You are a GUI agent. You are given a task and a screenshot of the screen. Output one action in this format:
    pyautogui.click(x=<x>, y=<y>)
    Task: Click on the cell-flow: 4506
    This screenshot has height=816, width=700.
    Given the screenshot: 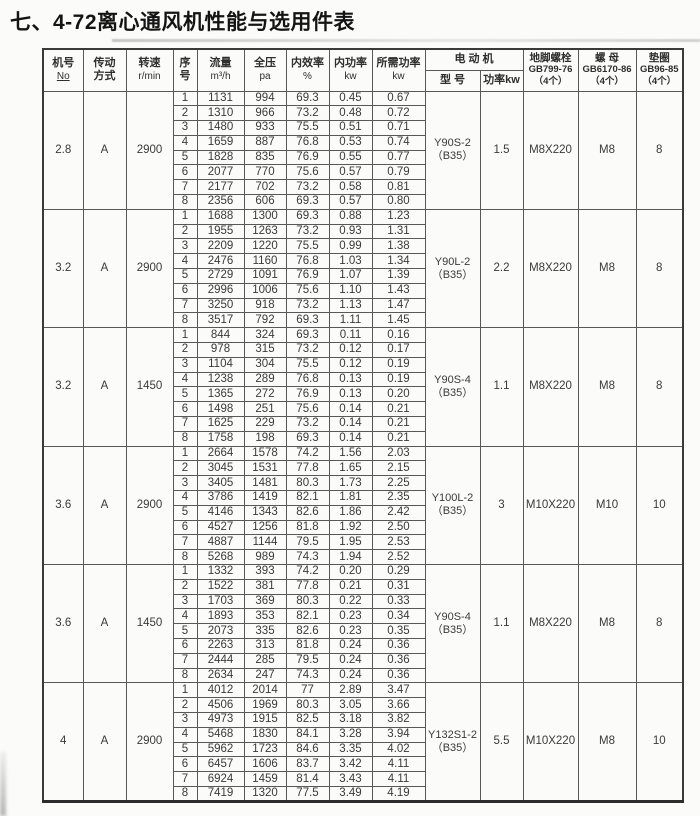 What is the action you would take?
    pyautogui.click(x=220, y=705)
    